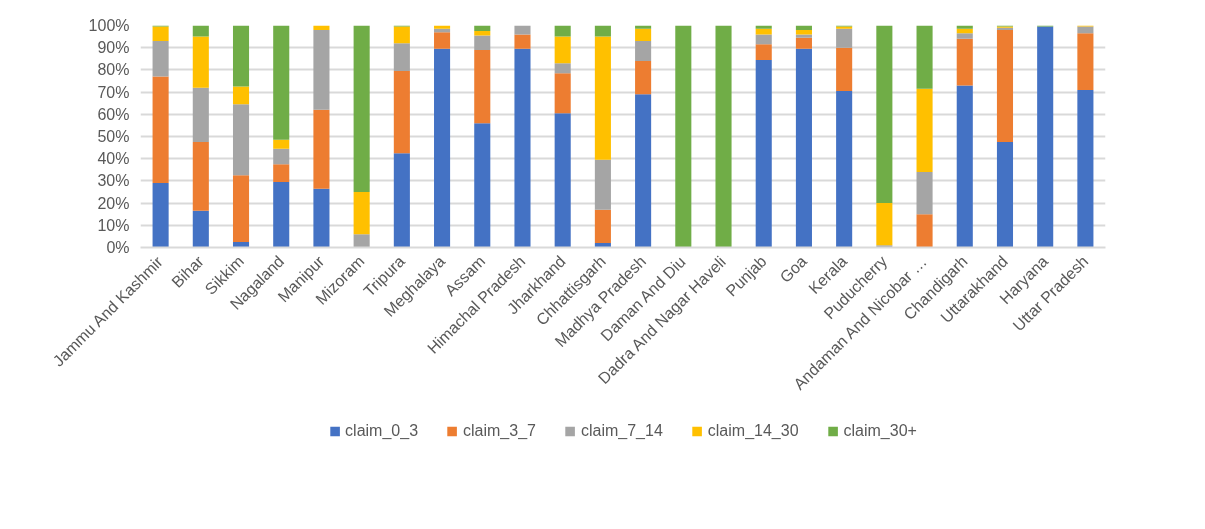  I want to click on y-tick-label: 50%, so click(113, 136).